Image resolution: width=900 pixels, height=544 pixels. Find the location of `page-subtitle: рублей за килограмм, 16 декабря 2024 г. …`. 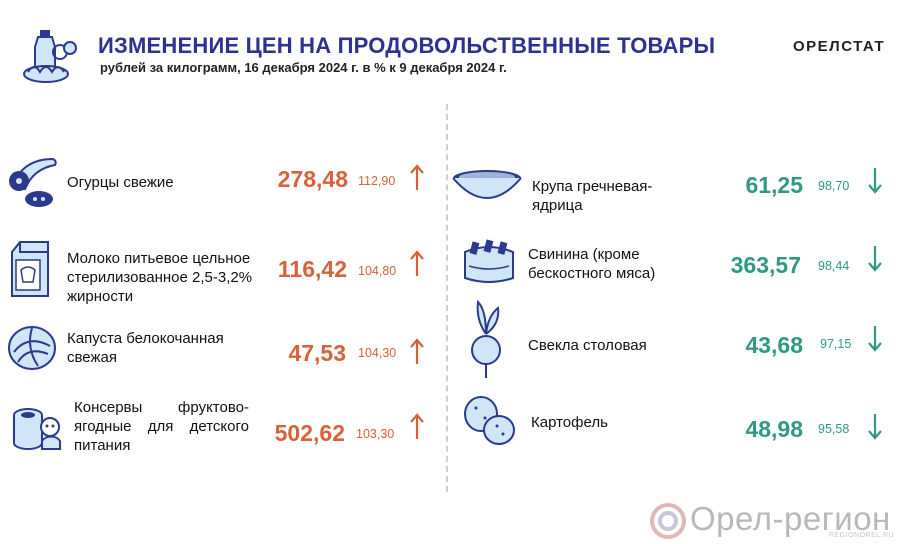

page-subtitle: рублей за килограмм, 16 декабря 2024 г. … is located at coordinates (303, 67).